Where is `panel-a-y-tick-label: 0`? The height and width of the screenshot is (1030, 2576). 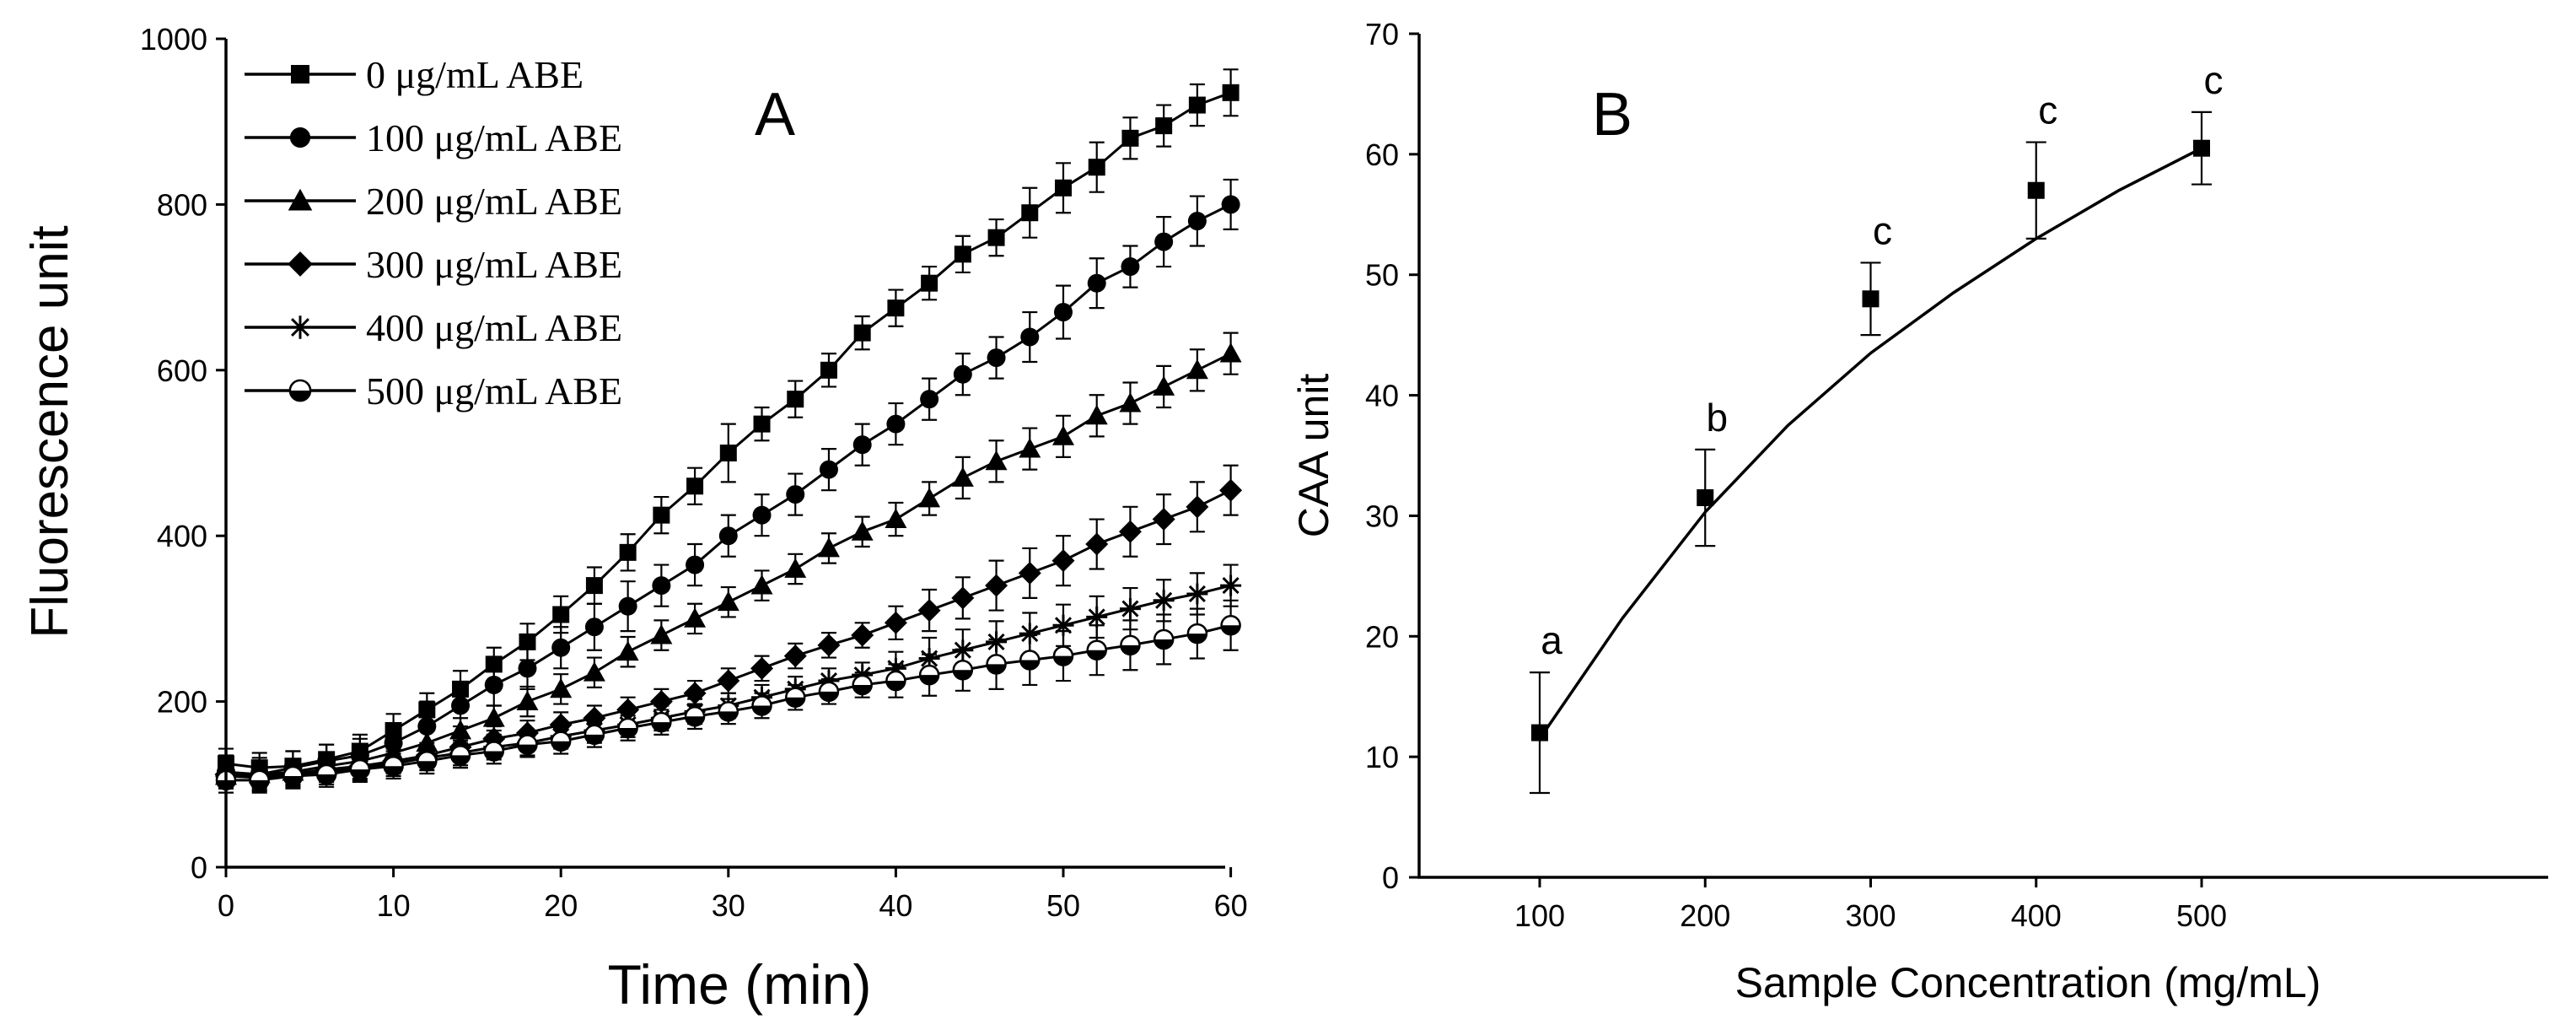
panel-a-y-tick-label: 0 is located at coordinates (199, 867).